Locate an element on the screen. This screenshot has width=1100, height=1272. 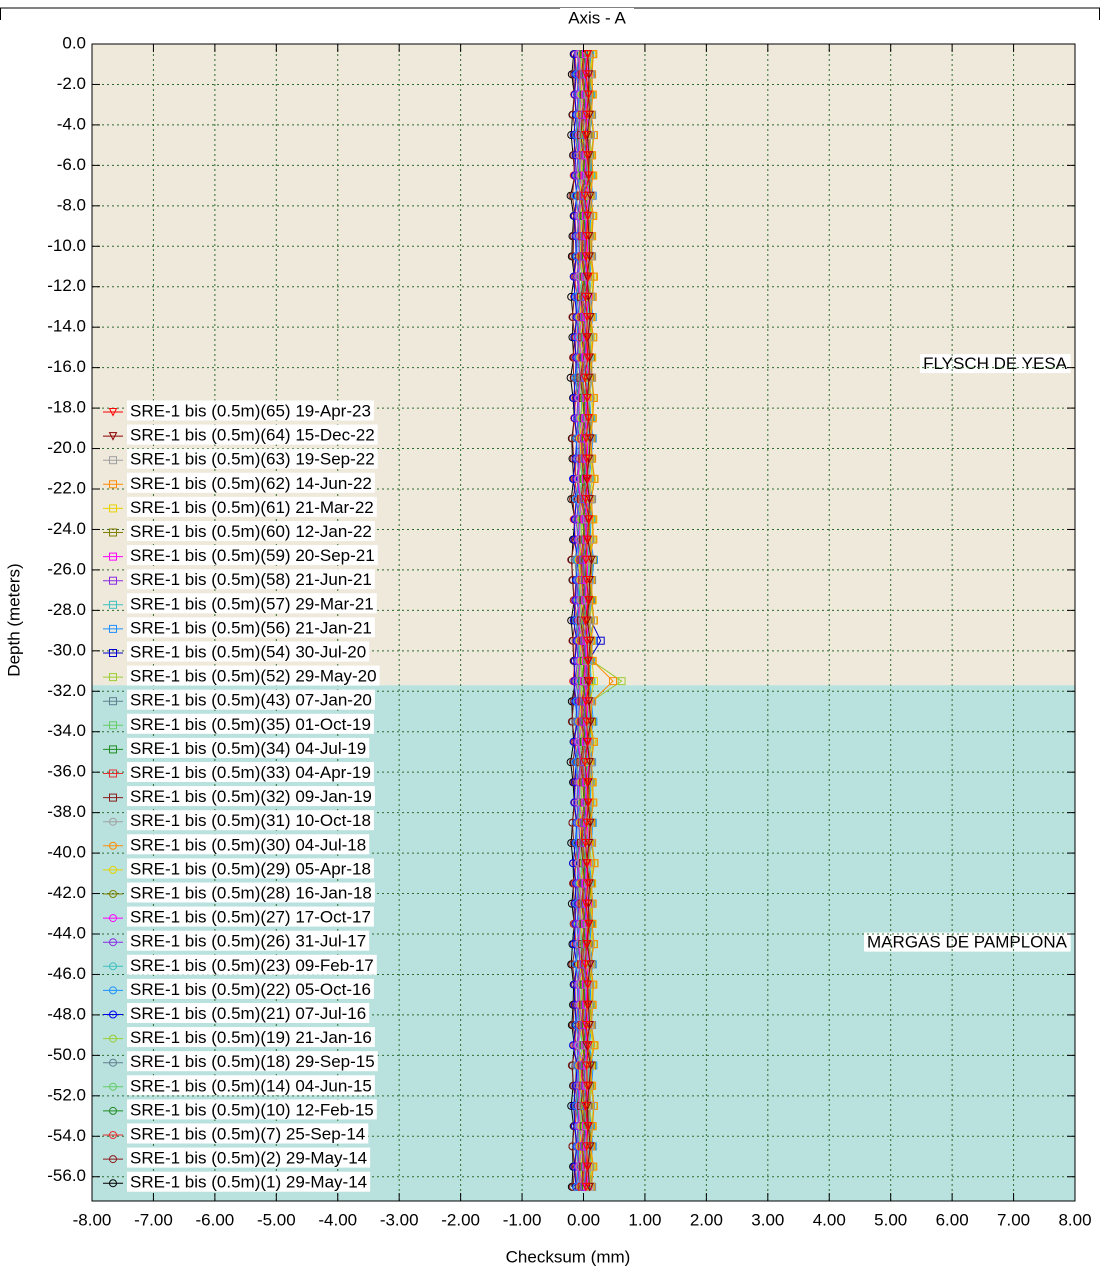
legend-label: SRE-1 bis (0.5m)(27) 17-Oct-17 is located at coordinates (250, 917).